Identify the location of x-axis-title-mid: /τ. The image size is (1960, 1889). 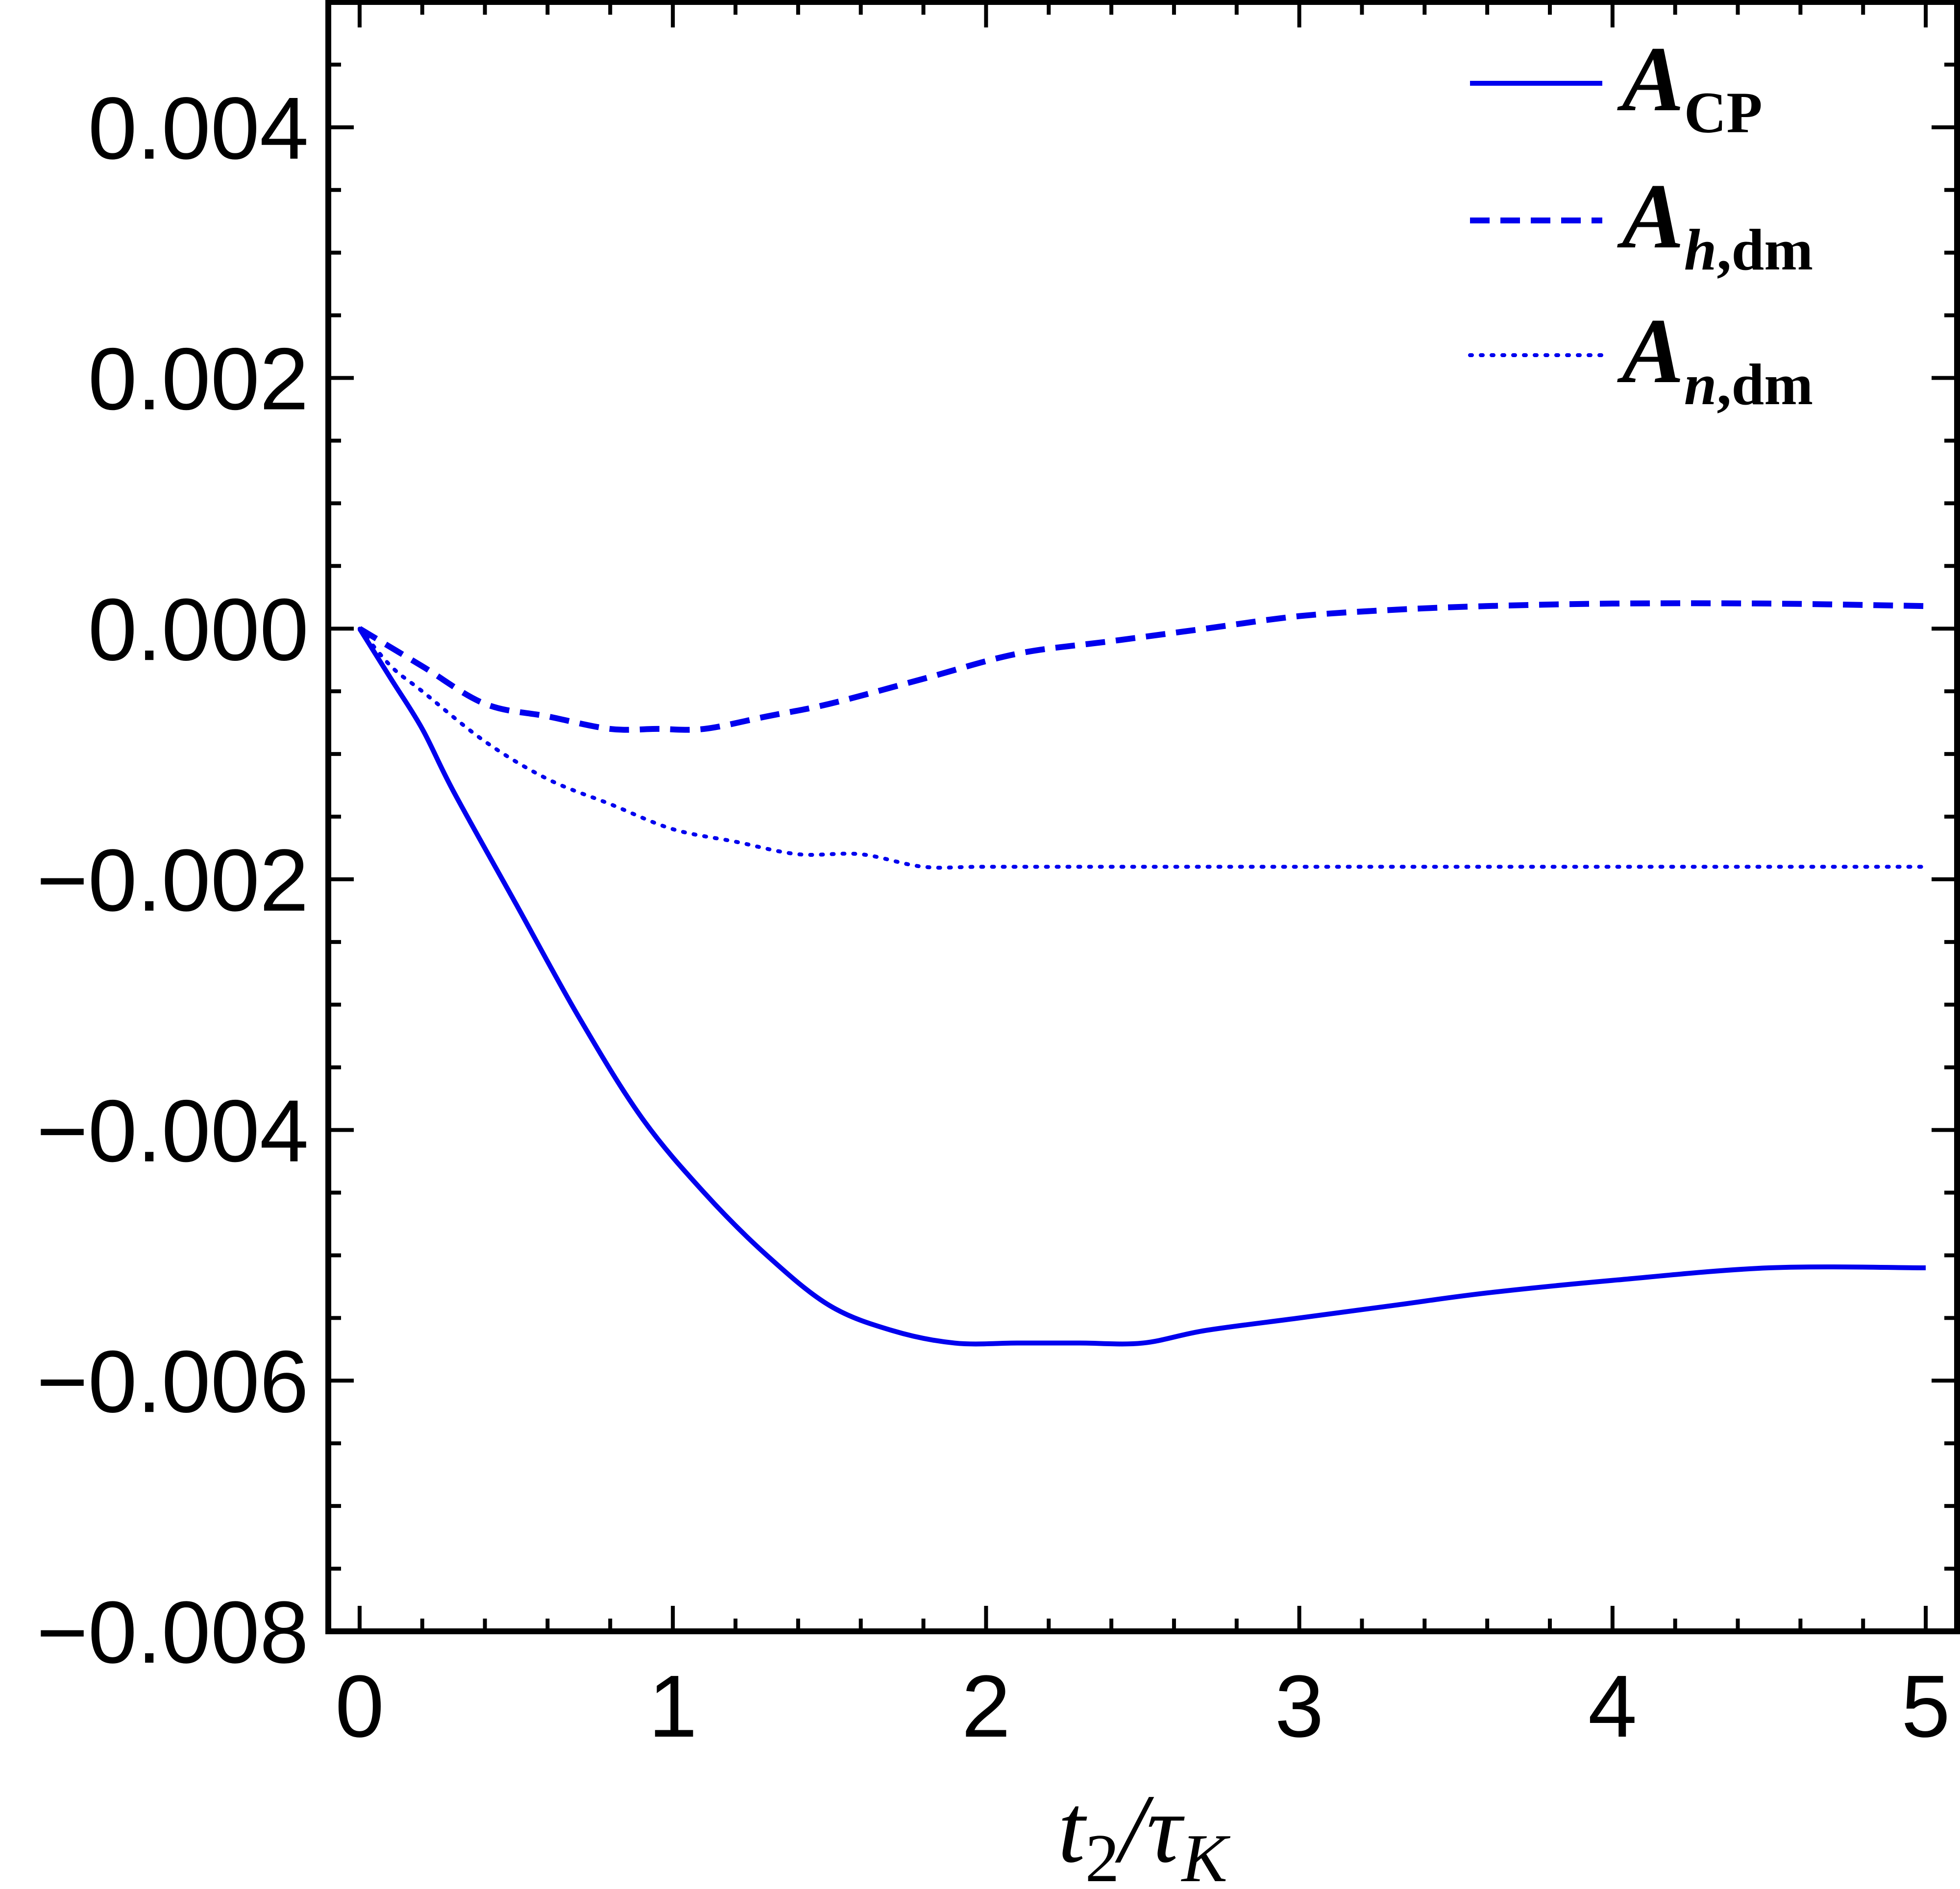
(1150, 1829).